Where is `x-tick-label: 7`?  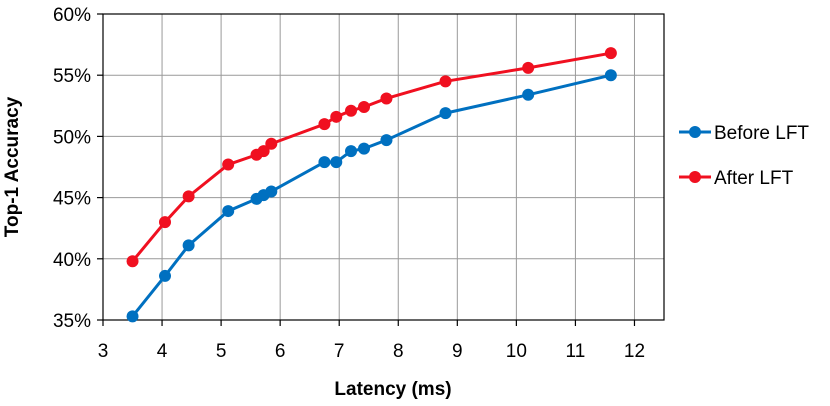
x-tick-label: 7 is located at coordinates (339, 351).